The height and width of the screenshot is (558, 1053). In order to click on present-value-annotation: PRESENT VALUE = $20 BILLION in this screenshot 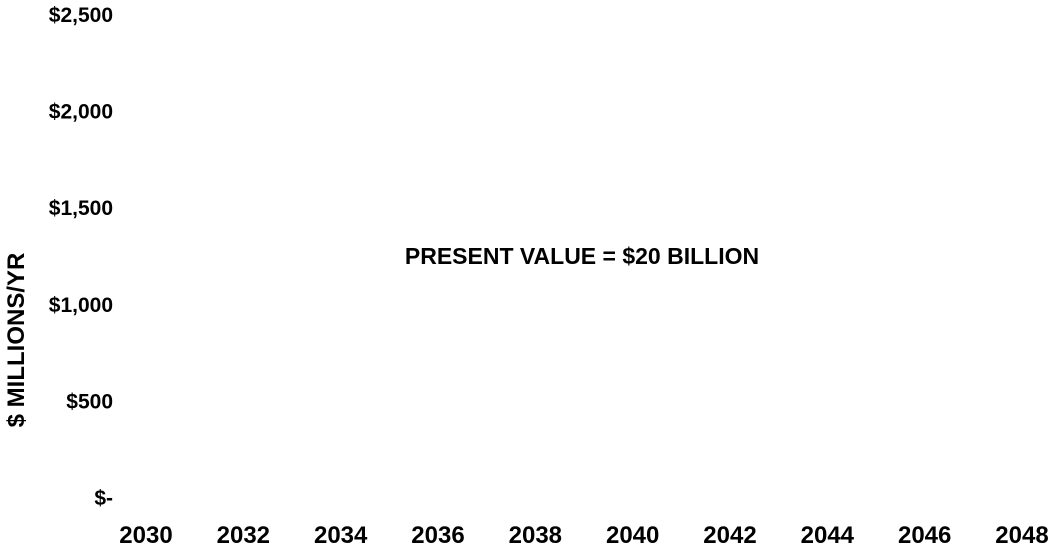, I will do `click(582, 256)`.